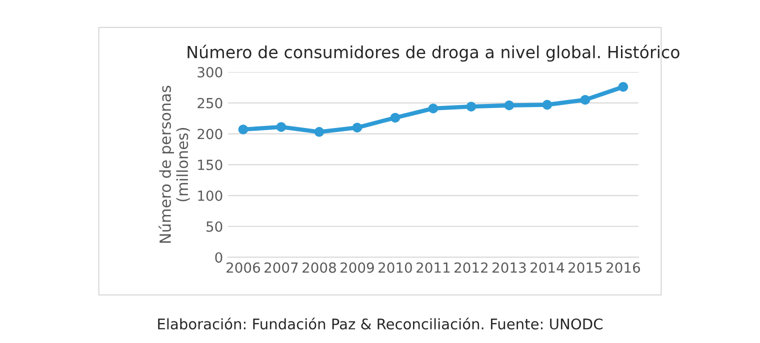 The width and height of the screenshot is (760, 343). What do you see at coordinates (210, 72) in the screenshot?
I see `y-tick-label: 300` at bounding box center [210, 72].